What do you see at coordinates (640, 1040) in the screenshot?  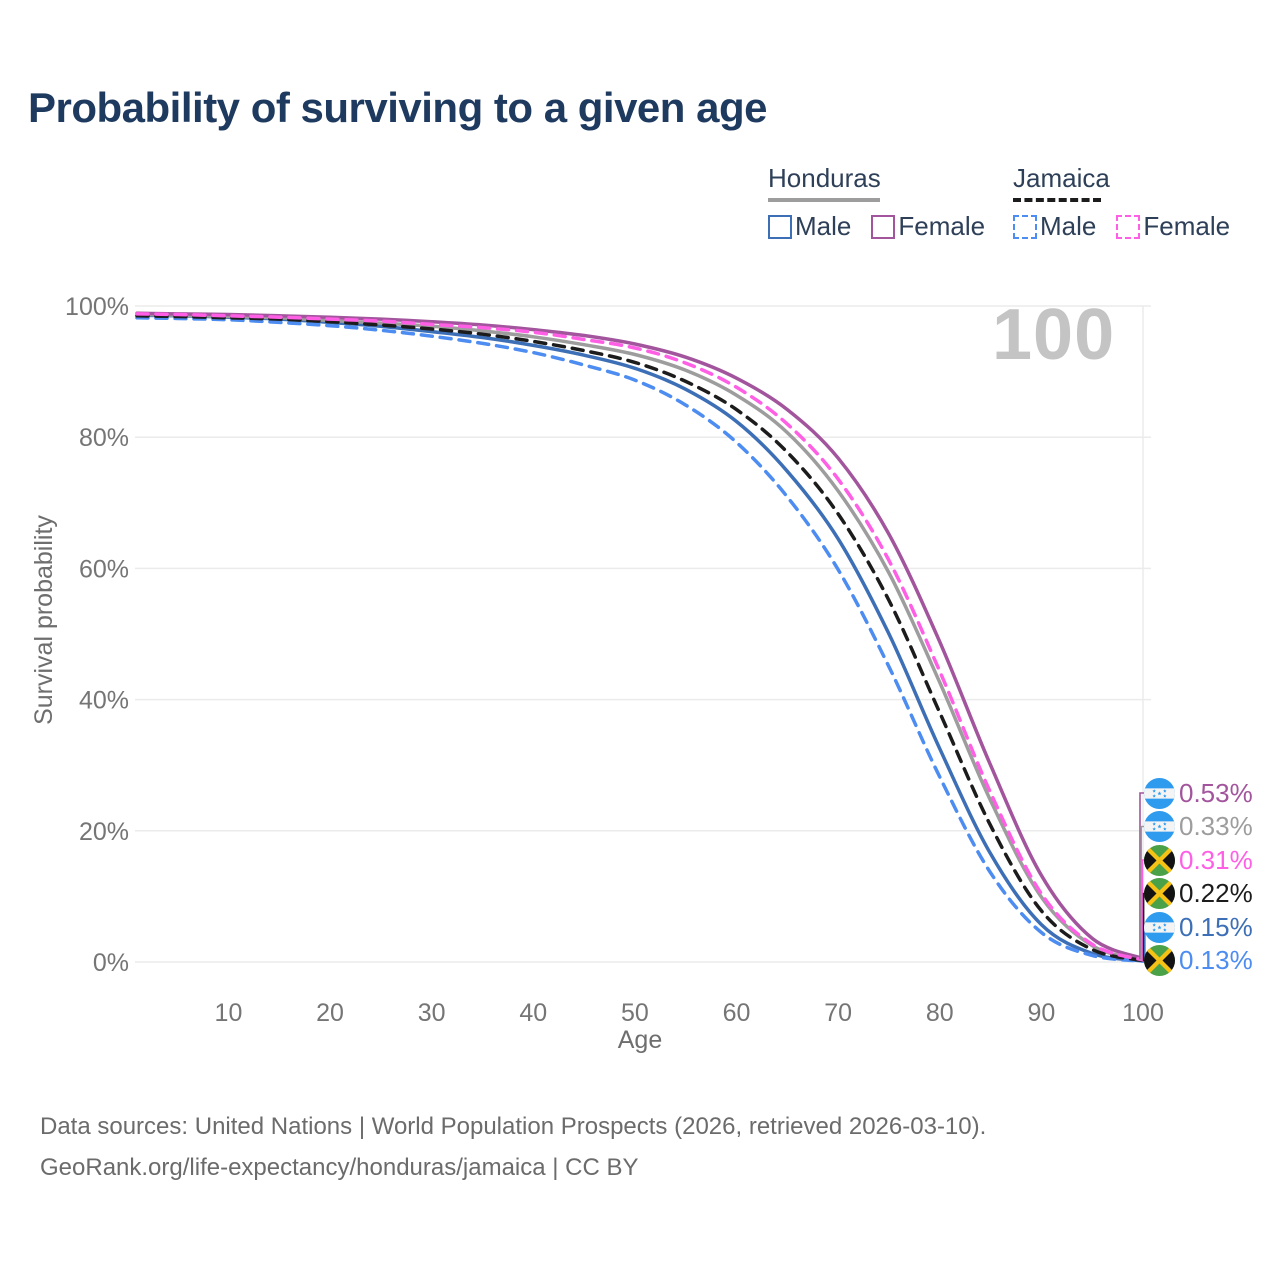 I see `x-axis-title: Age` at bounding box center [640, 1040].